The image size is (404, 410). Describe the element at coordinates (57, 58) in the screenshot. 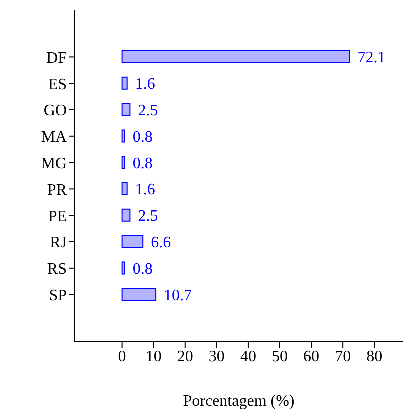

I see `y-tick-label: DF` at that location.